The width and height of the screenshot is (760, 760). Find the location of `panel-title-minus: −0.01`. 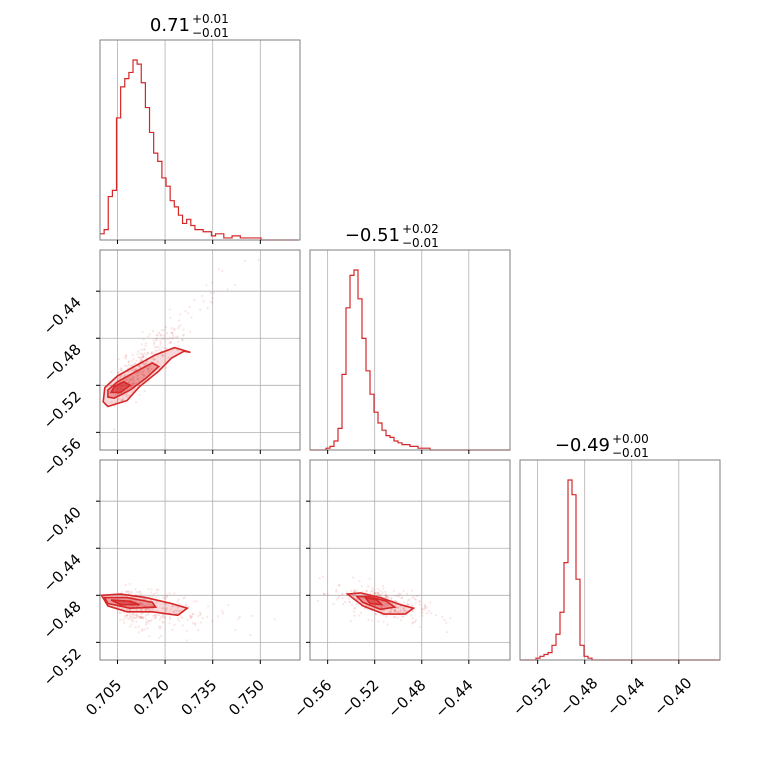

panel-title-minus: −0.01 is located at coordinates (420, 243).